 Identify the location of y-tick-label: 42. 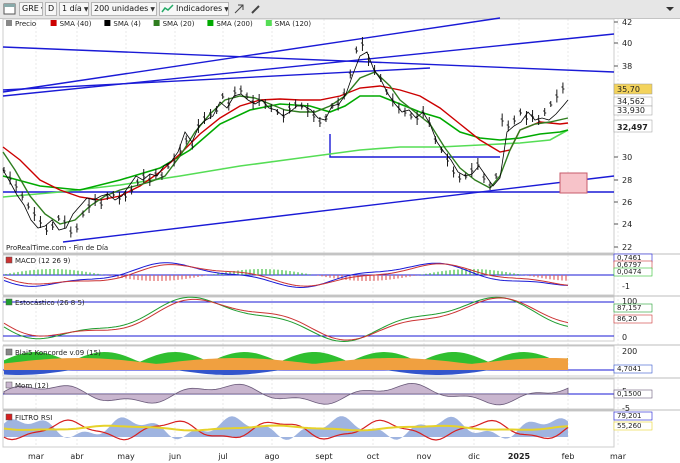
(627, 22).